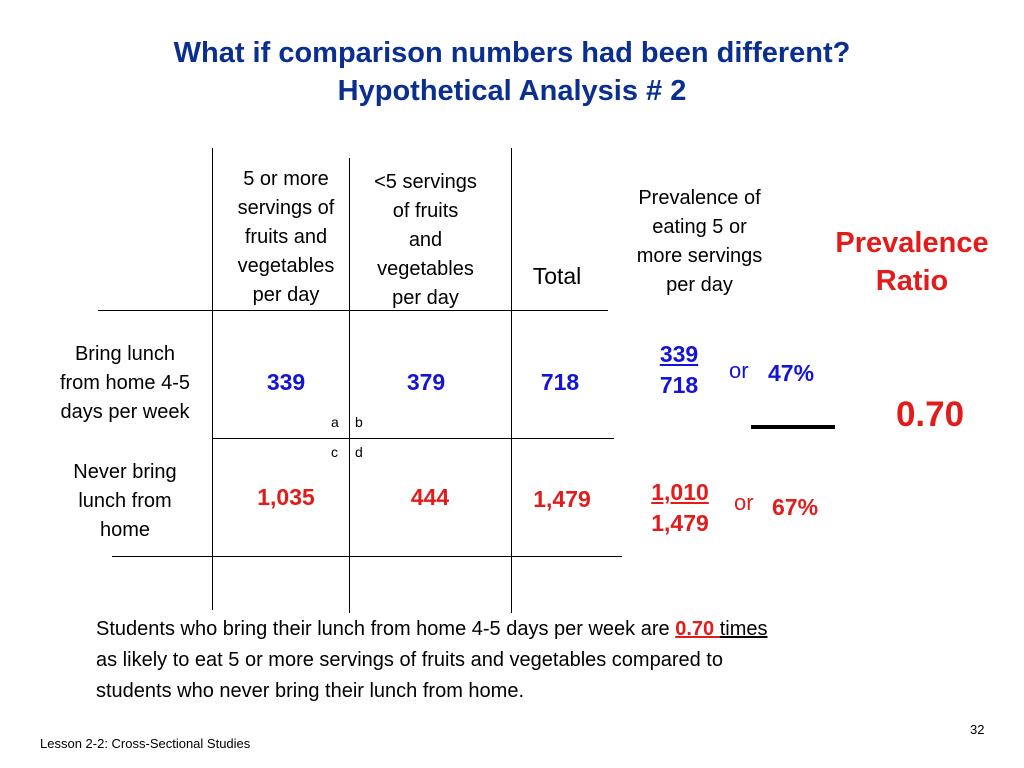  What do you see at coordinates (679, 354) in the screenshot?
I see `prevalence-numerator: 339` at bounding box center [679, 354].